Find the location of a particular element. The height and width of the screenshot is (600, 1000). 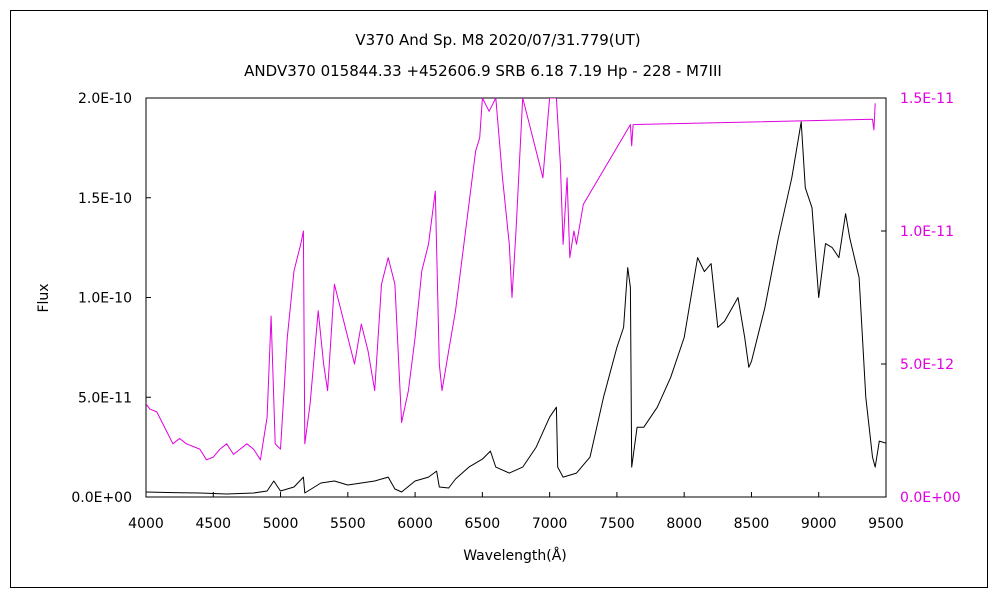

x-tick-label: 6000 is located at coordinates (415, 524).